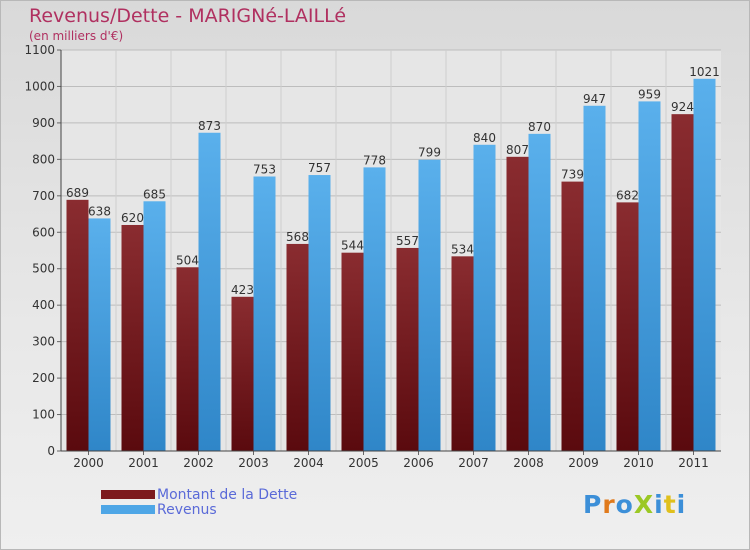 The image size is (750, 550). What do you see at coordinates (539, 127) in the screenshot?
I see `data-label: 870` at bounding box center [539, 127].